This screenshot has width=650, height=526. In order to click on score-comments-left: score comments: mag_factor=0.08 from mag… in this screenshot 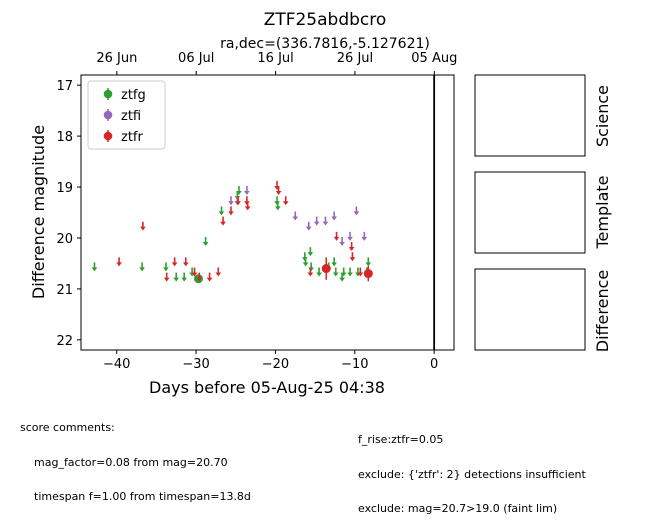, I will do `click(135, 456)`.